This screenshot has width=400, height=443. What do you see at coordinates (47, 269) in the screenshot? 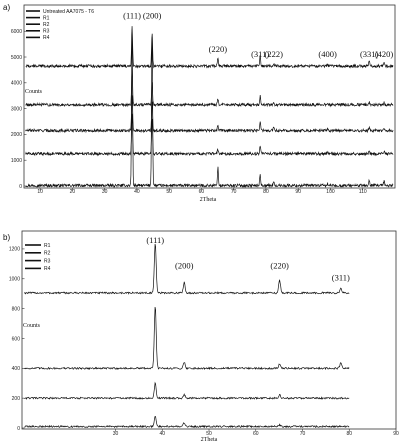
I see `b-legend-label: R4` at bounding box center [47, 269].